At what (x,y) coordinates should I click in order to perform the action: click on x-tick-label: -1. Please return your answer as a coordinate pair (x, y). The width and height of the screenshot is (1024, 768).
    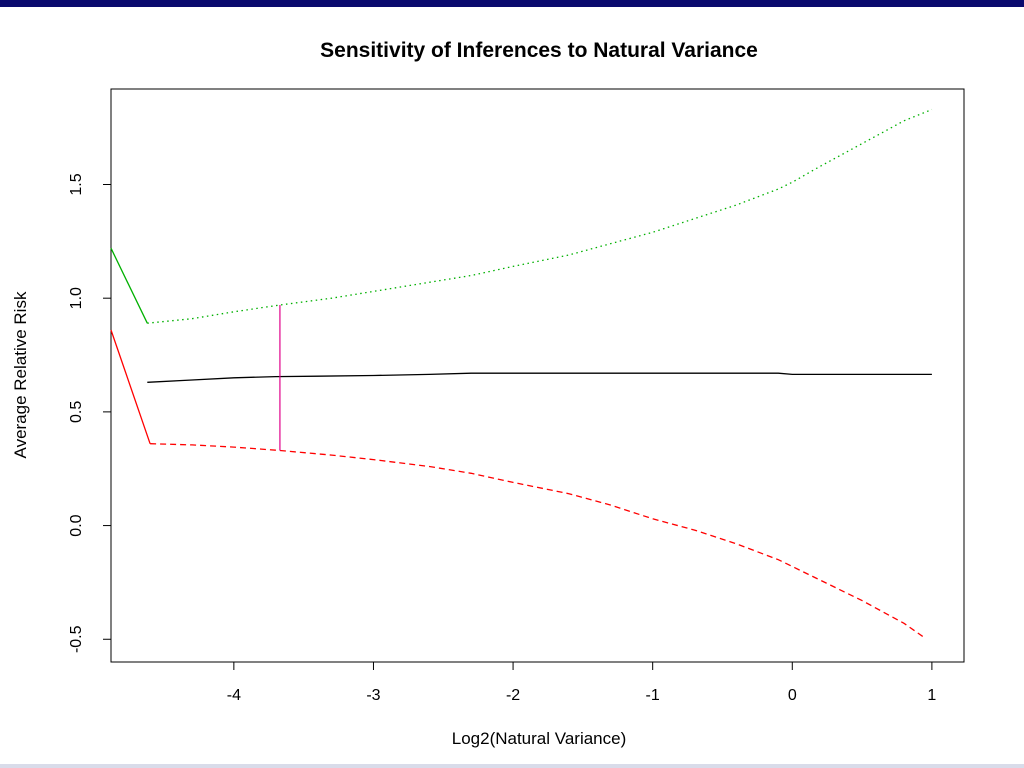
    Looking at the image, I should click on (653, 695).